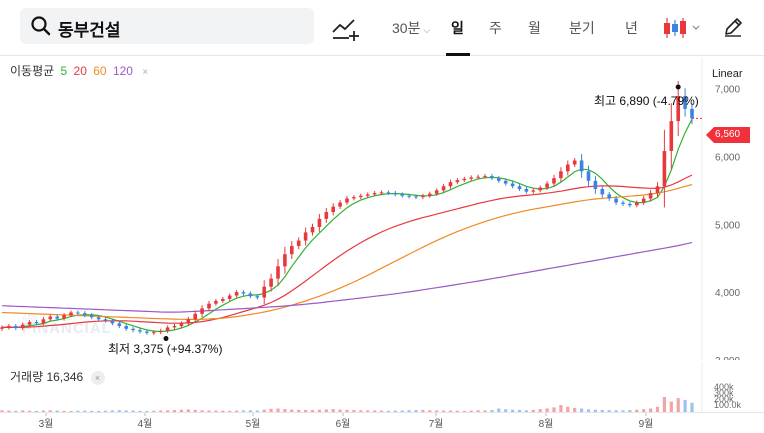 The height and width of the screenshot is (433, 764). I want to click on indicator-add-icon, so click(345, 28).